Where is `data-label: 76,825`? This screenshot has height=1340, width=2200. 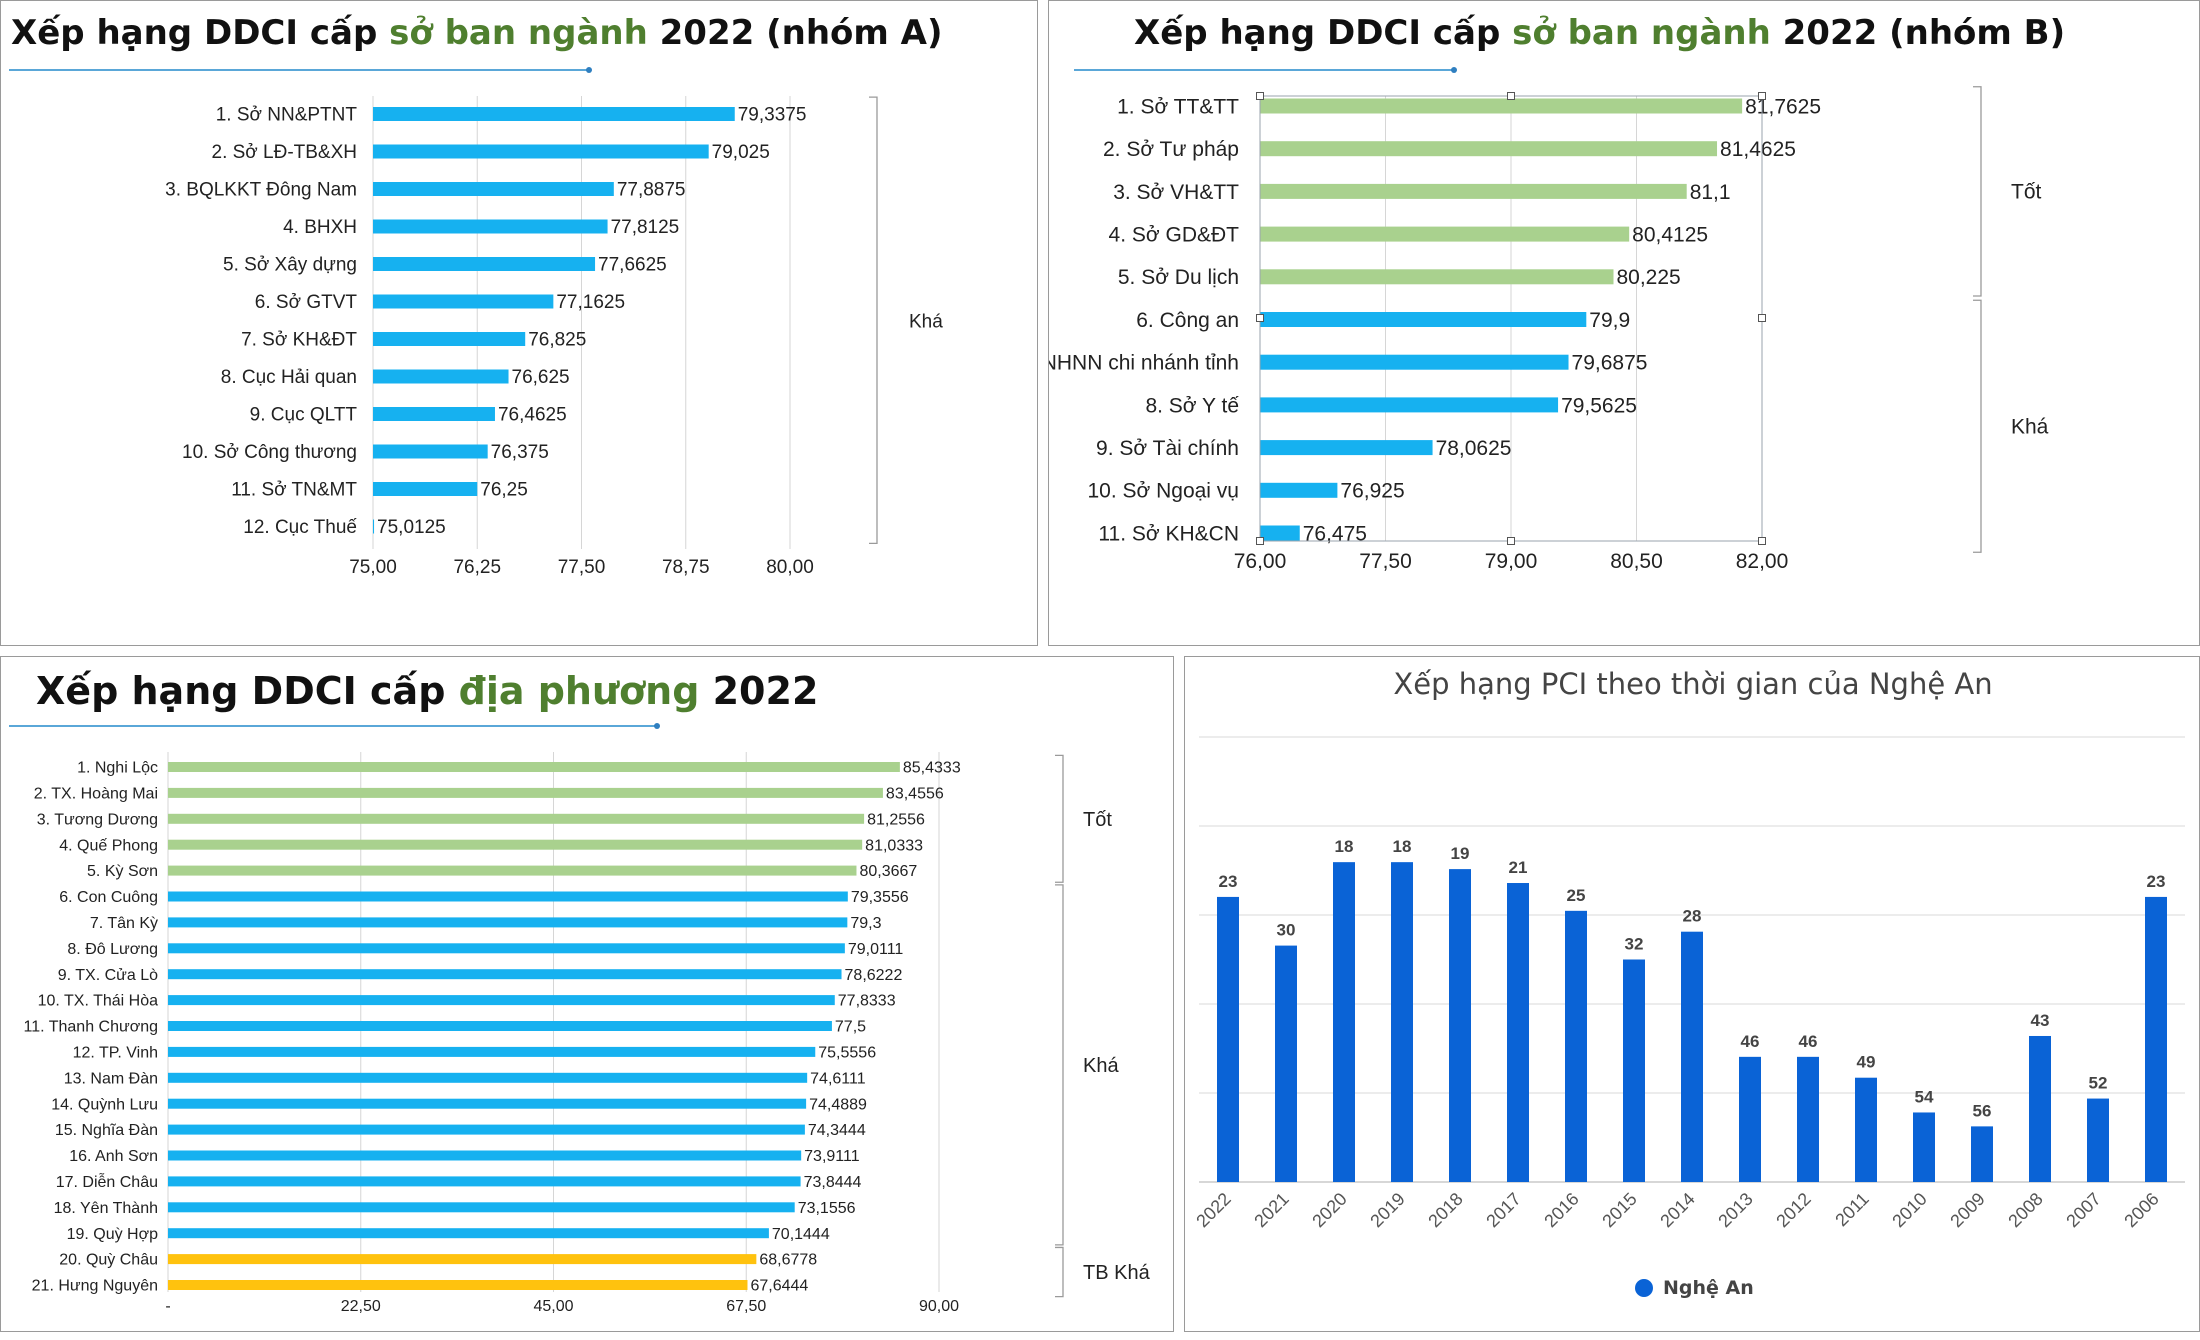
data-label: 76,825 is located at coordinates (557, 340).